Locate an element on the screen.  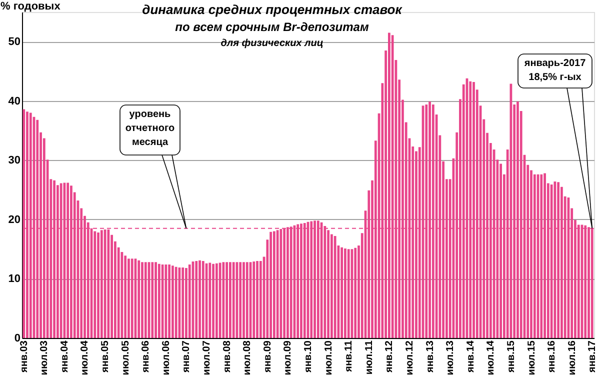
x-tick-label: янв.10 is located at coordinates (308, 356).